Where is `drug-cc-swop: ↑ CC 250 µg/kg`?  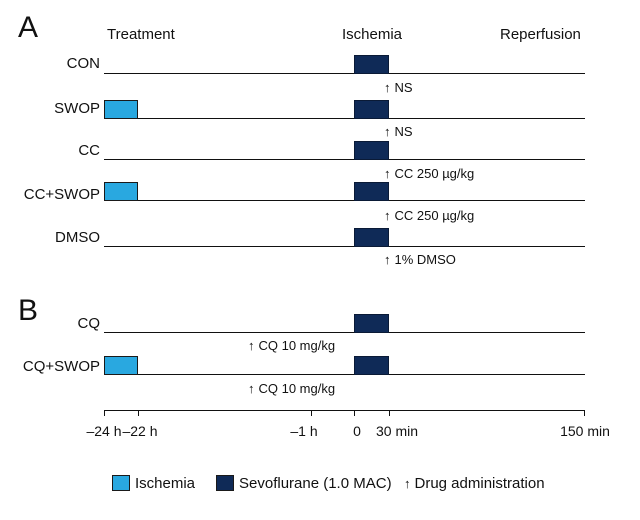
drug-cc-swop: ↑ CC 250 µg/kg is located at coordinates (429, 215).